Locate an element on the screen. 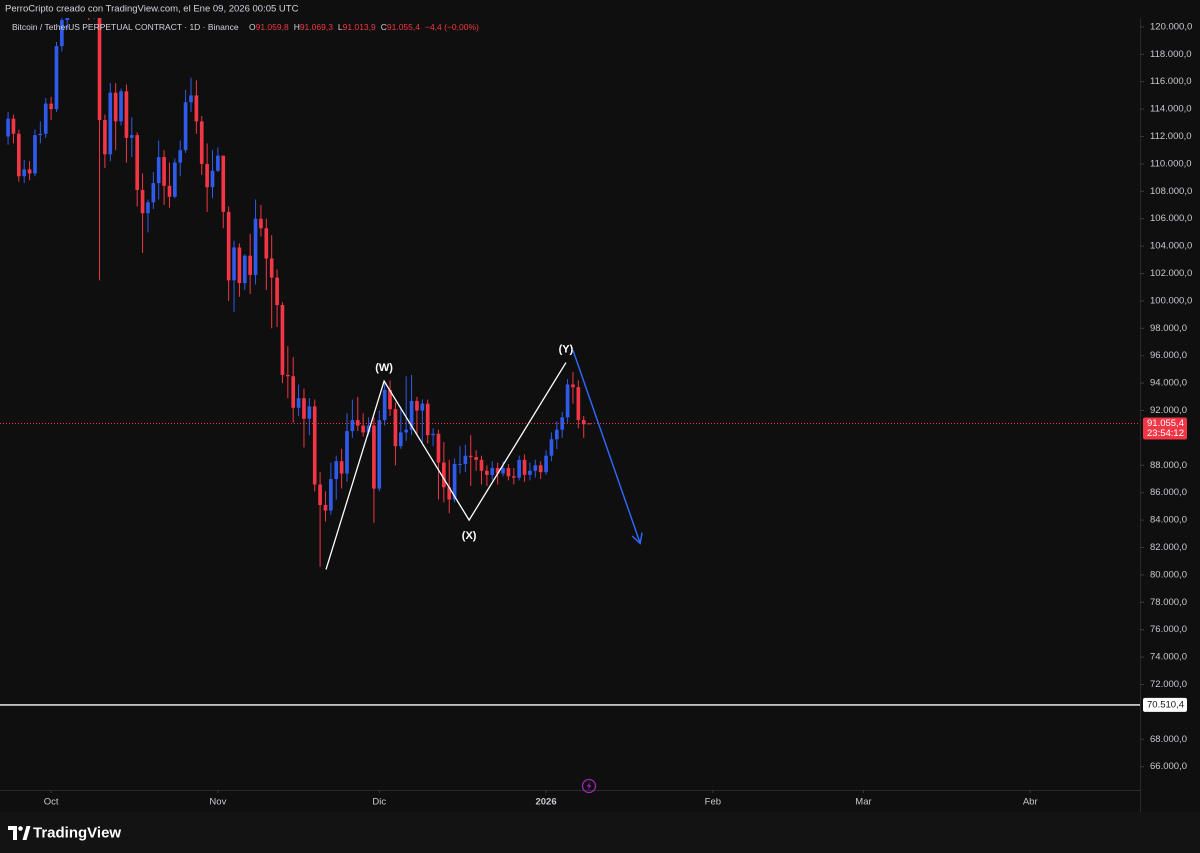  y-tick-label: 80.000,0 is located at coordinates (1168, 574).